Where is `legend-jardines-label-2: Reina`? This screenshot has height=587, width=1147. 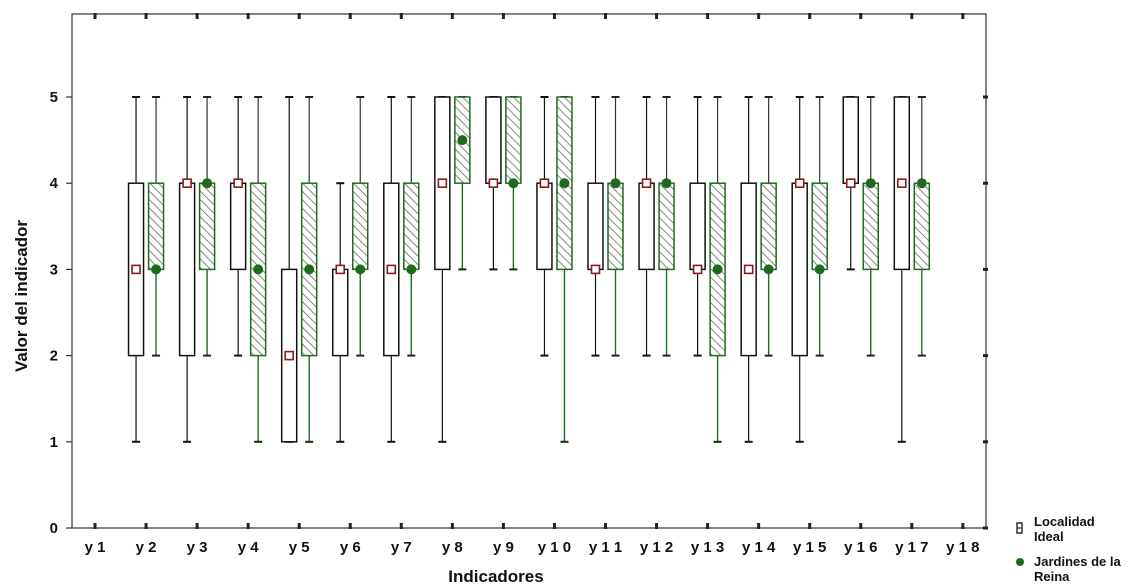
legend-jardines-label-2: Reina is located at coordinates (1052, 576).